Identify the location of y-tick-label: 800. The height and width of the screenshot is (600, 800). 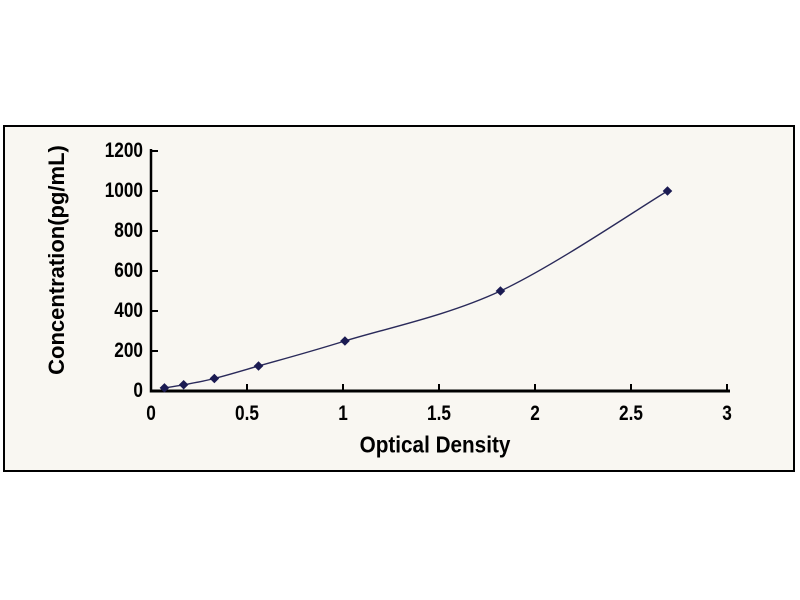
(128, 230).